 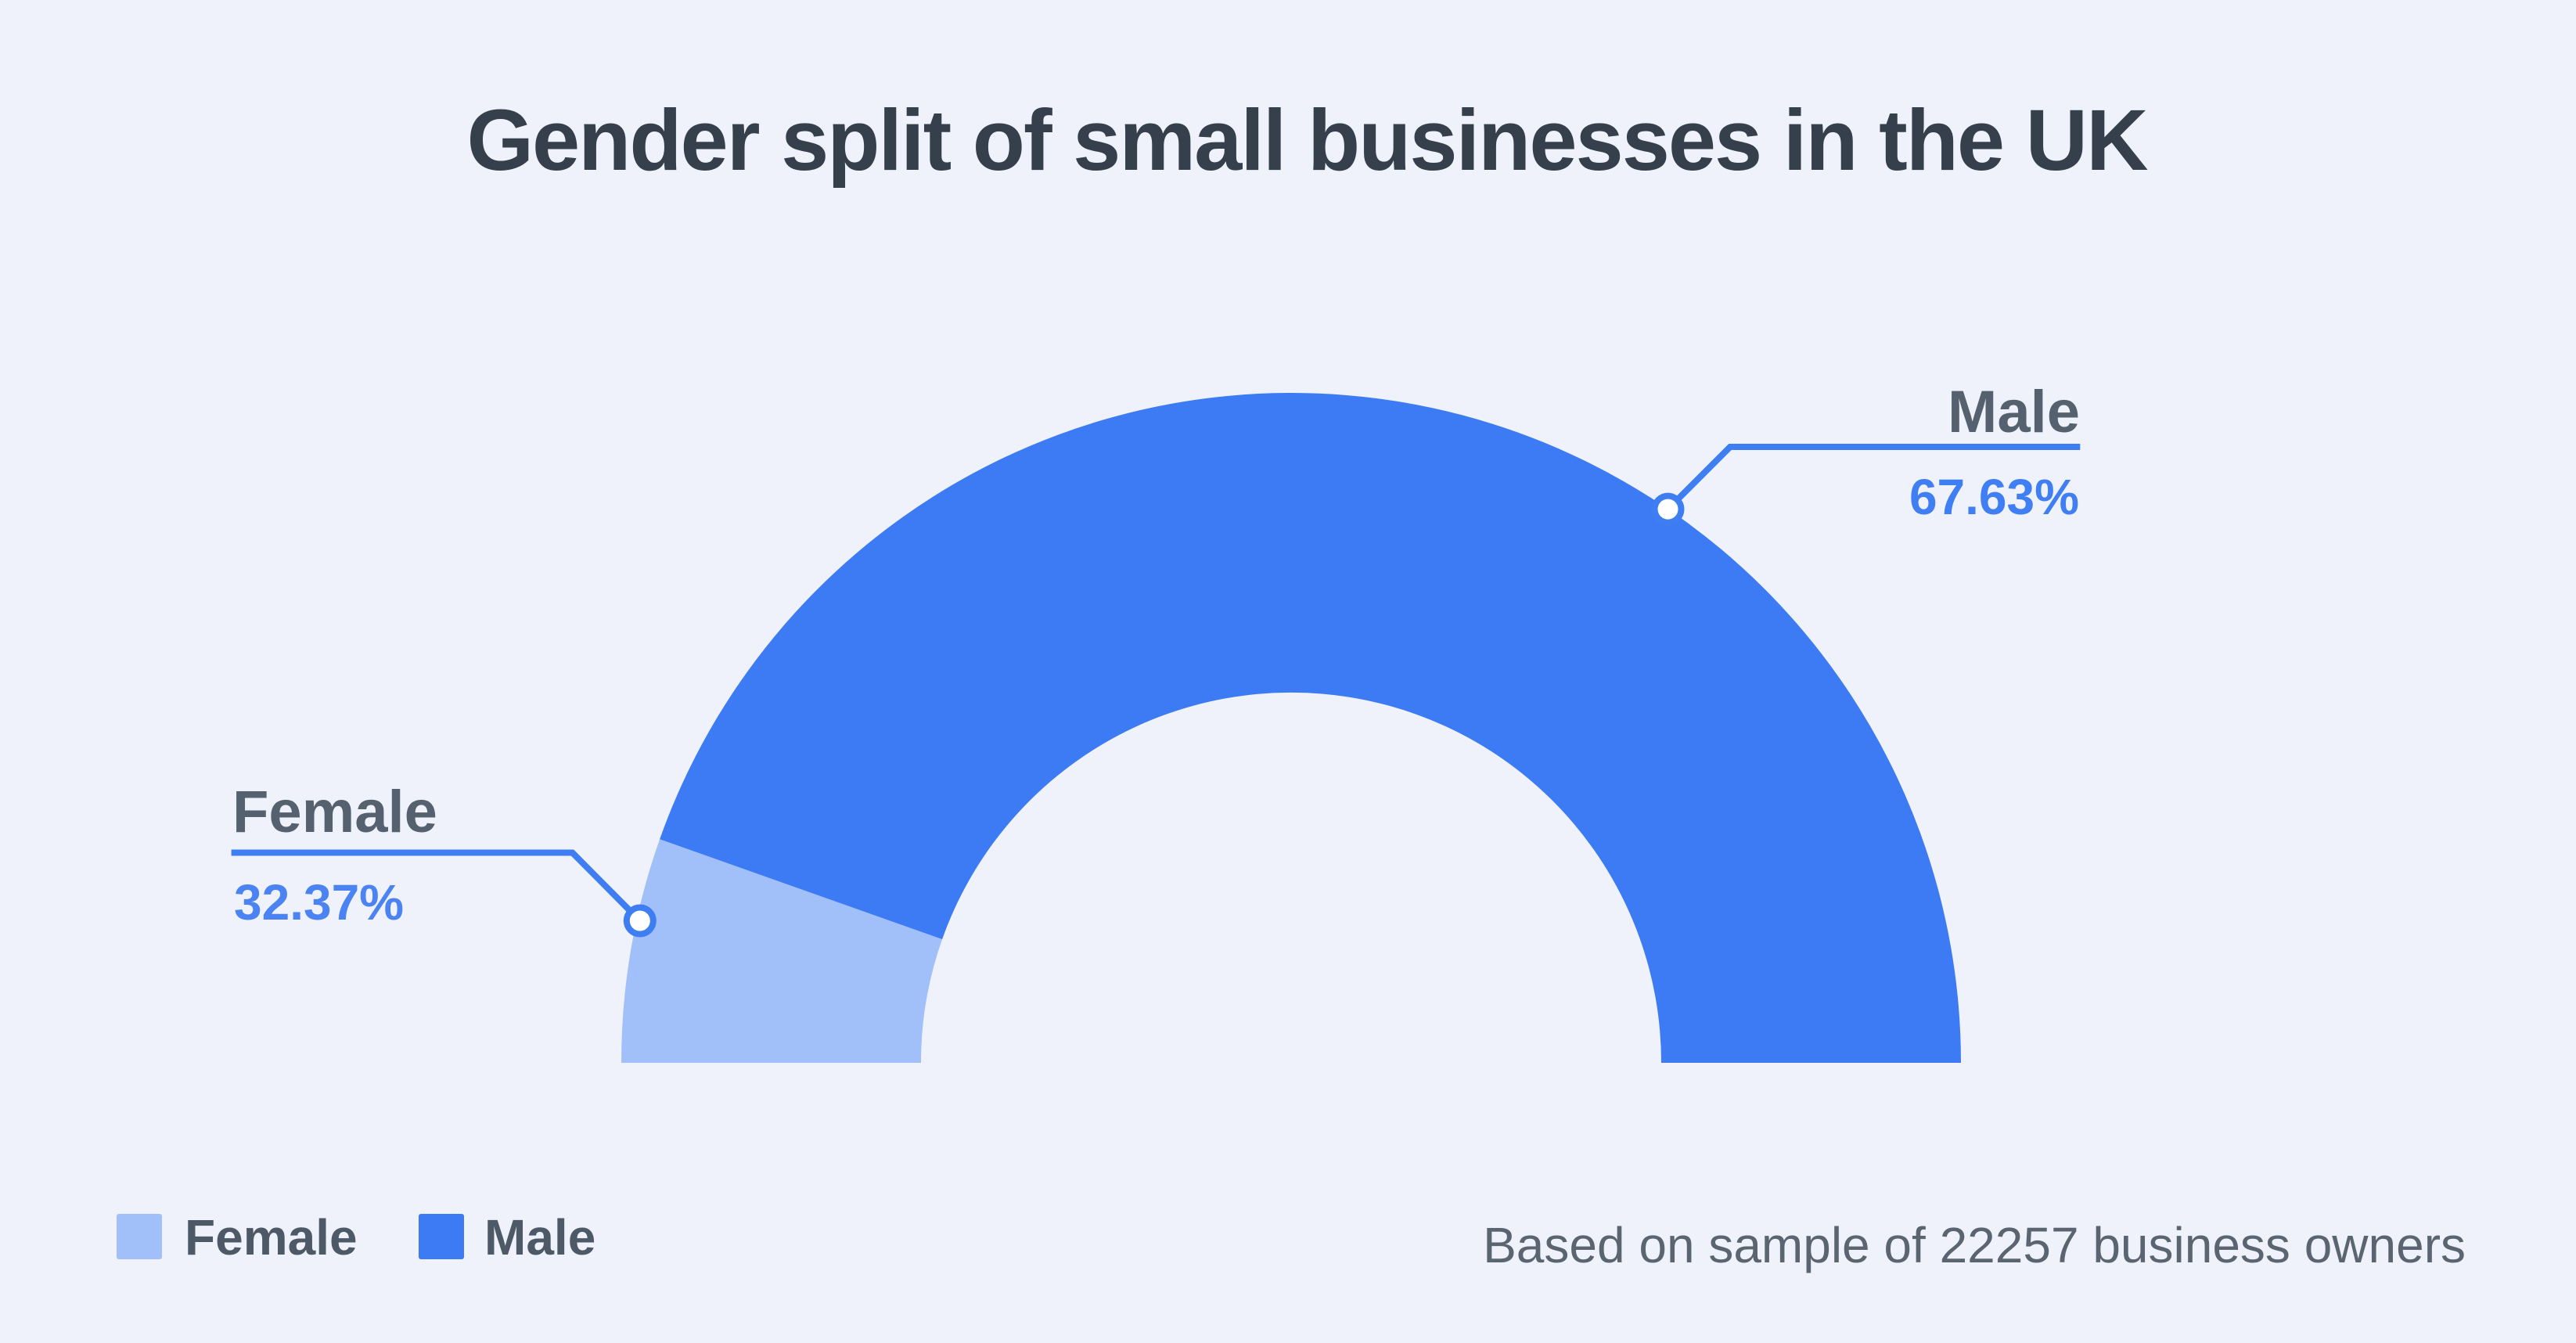 I want to click on female-callout: Female 32.37%, so click(x=444, y=858).